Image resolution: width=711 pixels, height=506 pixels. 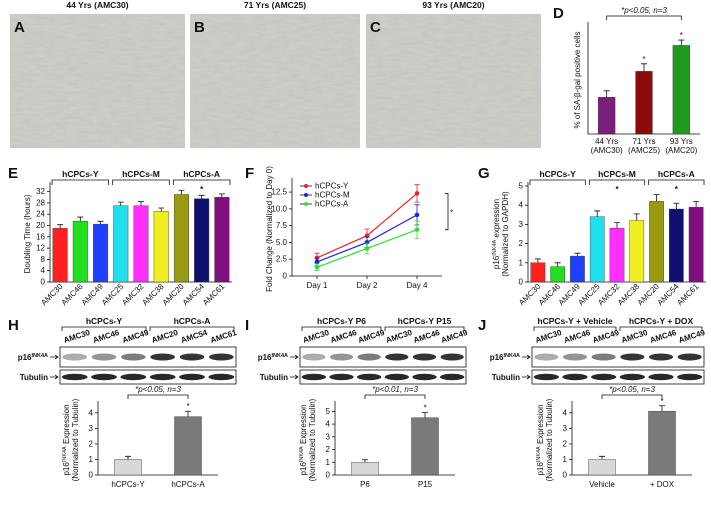 I want to click on lane-label: AMC46, so click(x=577, y=336).